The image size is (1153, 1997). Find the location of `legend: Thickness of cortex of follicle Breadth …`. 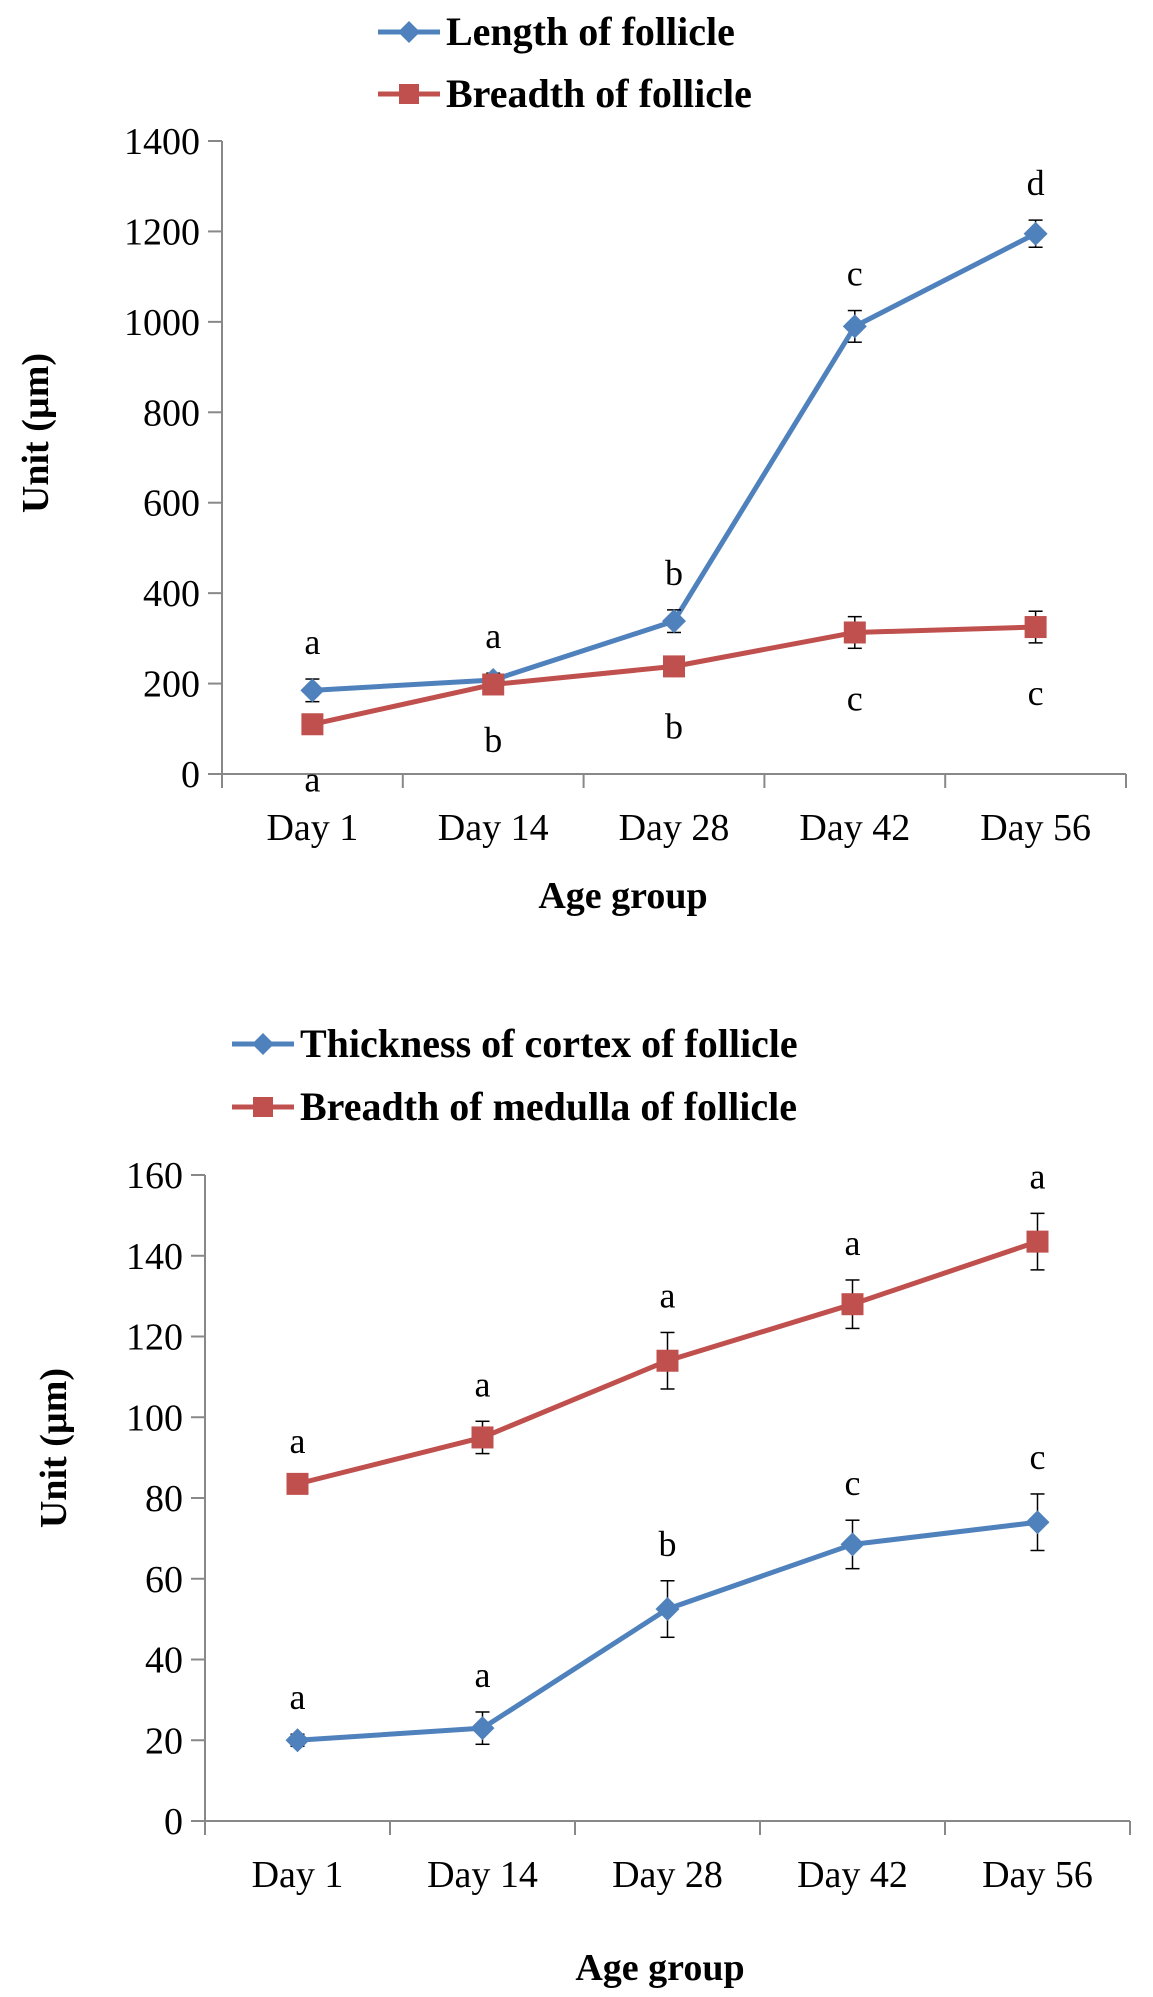

legend: Thickness of cortex of follicle Breadth … is located at coordinates (515, 1075).